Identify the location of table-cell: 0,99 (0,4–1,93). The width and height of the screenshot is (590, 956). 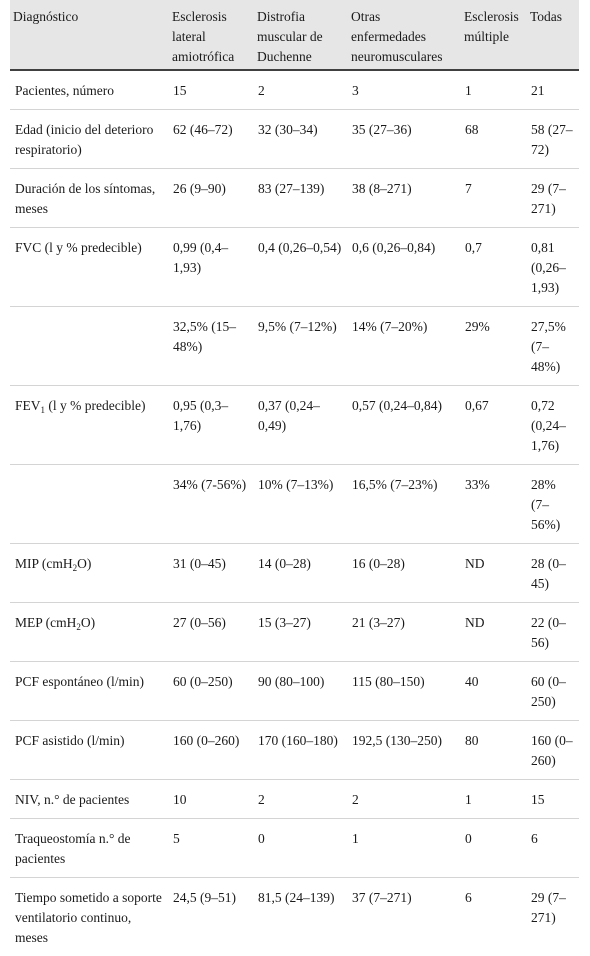
(211, 267).